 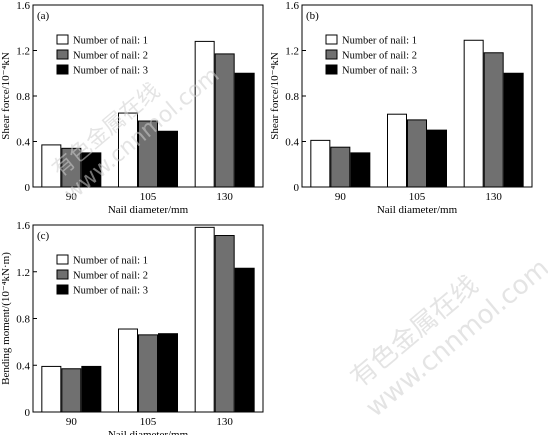 I want to click on panel-tag: (a), so click(x=43, y=16).